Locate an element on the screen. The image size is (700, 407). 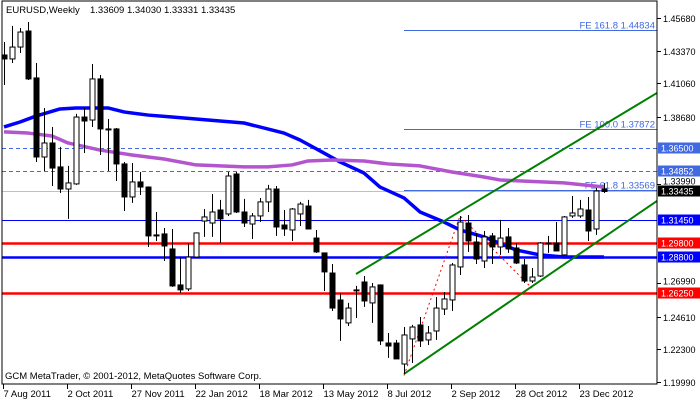
fibo-level-label: FE 161.8 1.44834 is located at coordinates (617, 26).